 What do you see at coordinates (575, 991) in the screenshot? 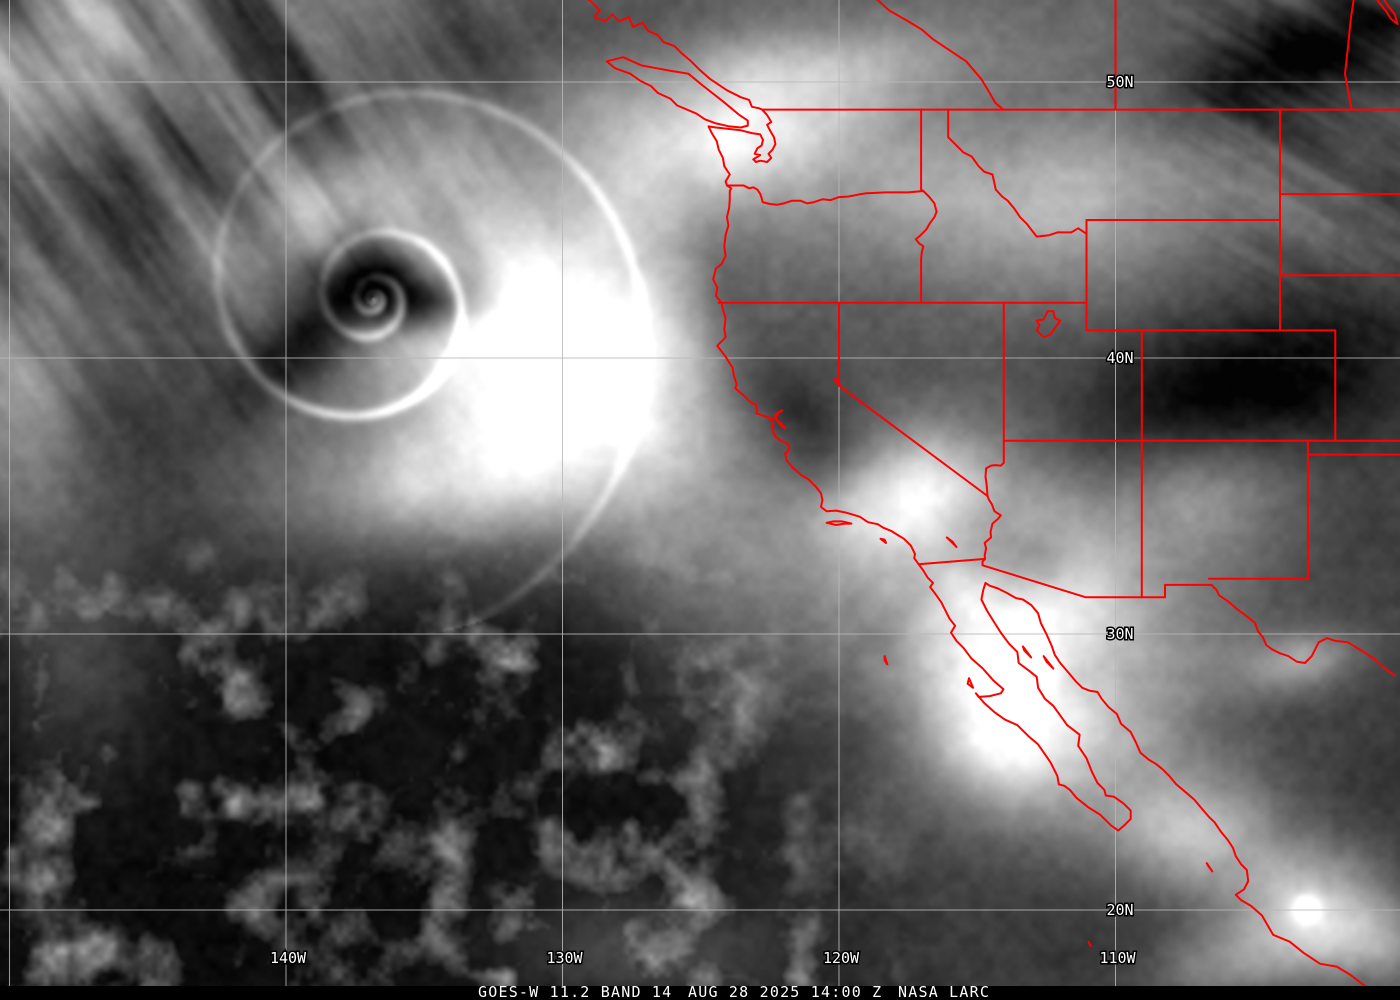
I see `caption-product-label: GOES-W 11.2 BAND 14` at bounding box center [575, 991].